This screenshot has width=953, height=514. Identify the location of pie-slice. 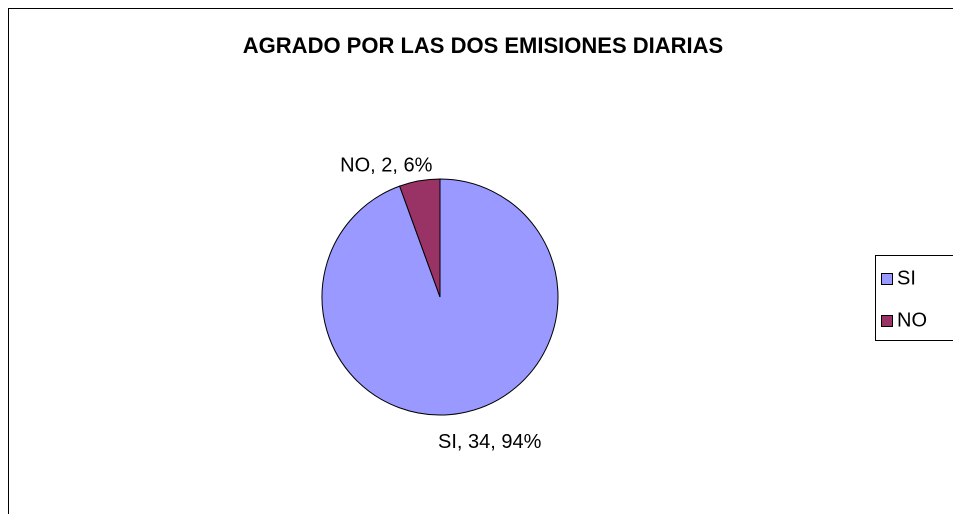
(420, 238).